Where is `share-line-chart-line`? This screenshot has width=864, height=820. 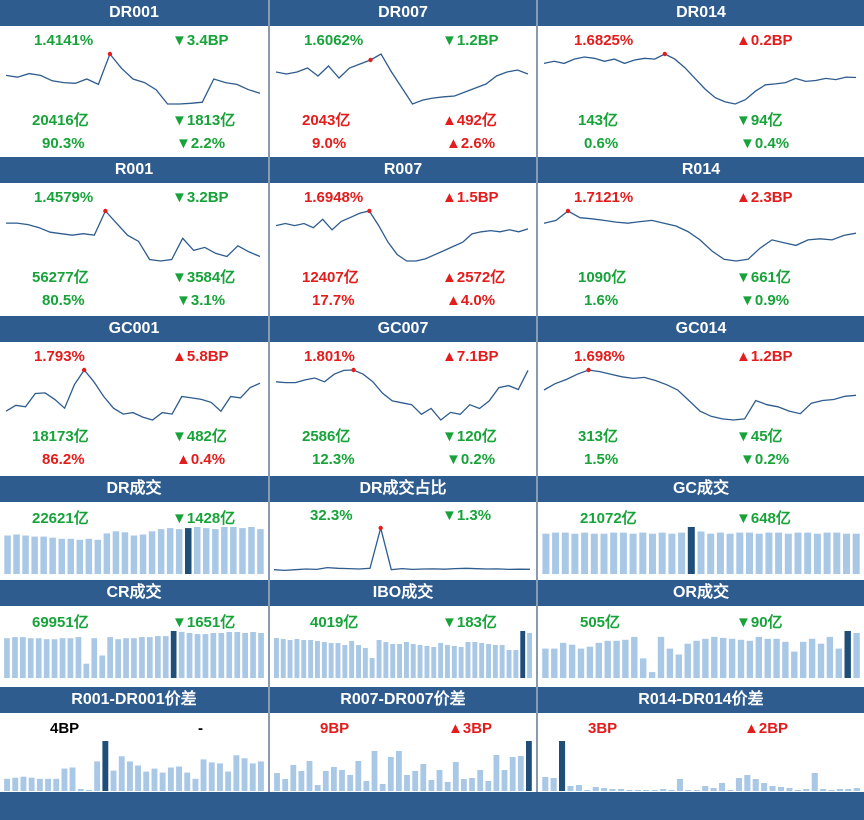
share-line-chart-line is located at coordinates (402, 548).